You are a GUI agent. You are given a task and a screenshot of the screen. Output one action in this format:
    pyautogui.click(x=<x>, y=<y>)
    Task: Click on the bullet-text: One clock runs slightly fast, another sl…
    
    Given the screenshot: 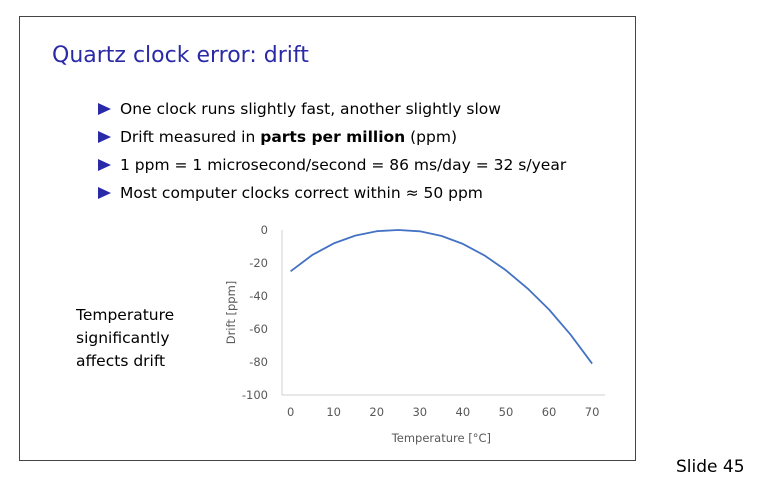 What is the action you would take?
    pyautogui.click(x=310, y=109)
    